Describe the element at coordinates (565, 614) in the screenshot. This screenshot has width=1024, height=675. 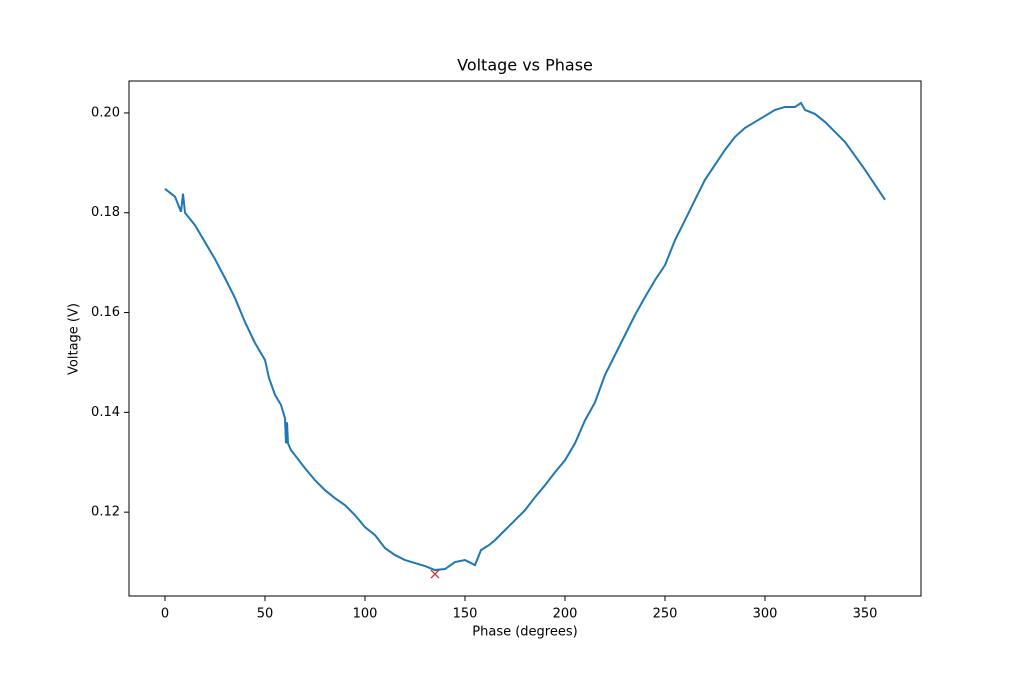
I see `x-tick-label: 200` at that location.